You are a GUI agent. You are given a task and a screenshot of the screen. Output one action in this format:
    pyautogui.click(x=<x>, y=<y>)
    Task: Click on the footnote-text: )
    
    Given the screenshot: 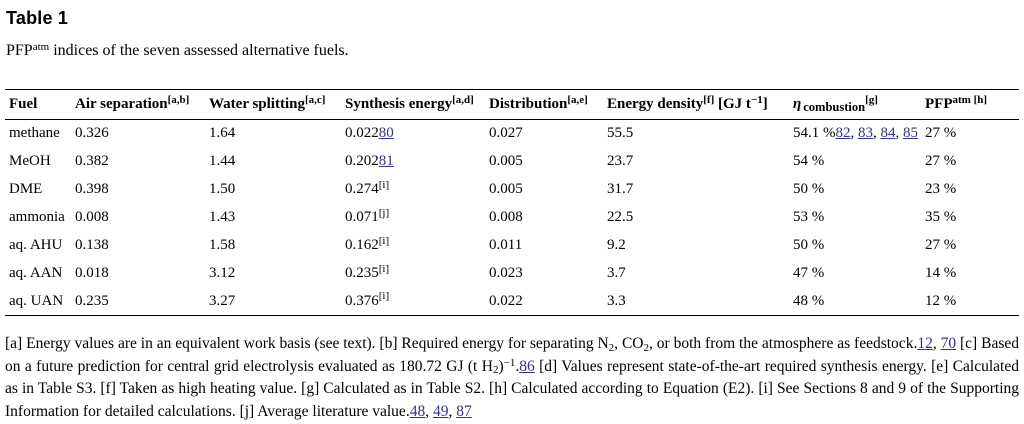 What is the action you would take?
    pyautogui.click(x=501, y=366)
    